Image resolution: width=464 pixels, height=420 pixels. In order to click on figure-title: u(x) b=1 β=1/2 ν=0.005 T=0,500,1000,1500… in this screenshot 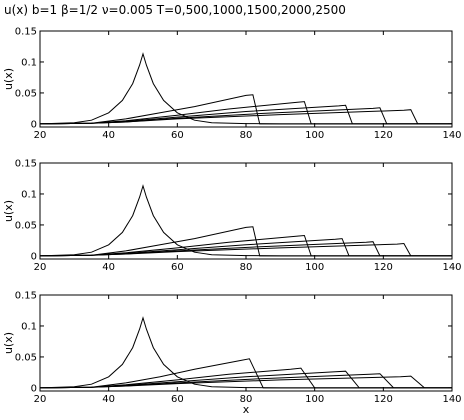, I will do `click(175, 10)`.